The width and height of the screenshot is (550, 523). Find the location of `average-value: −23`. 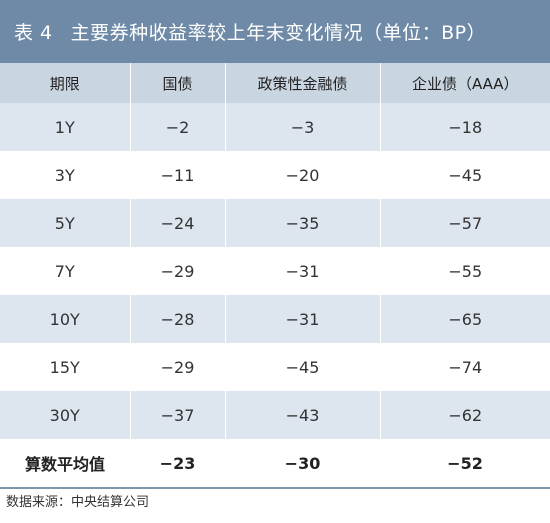

average-value: −23 is located at coordinates (177, 464).